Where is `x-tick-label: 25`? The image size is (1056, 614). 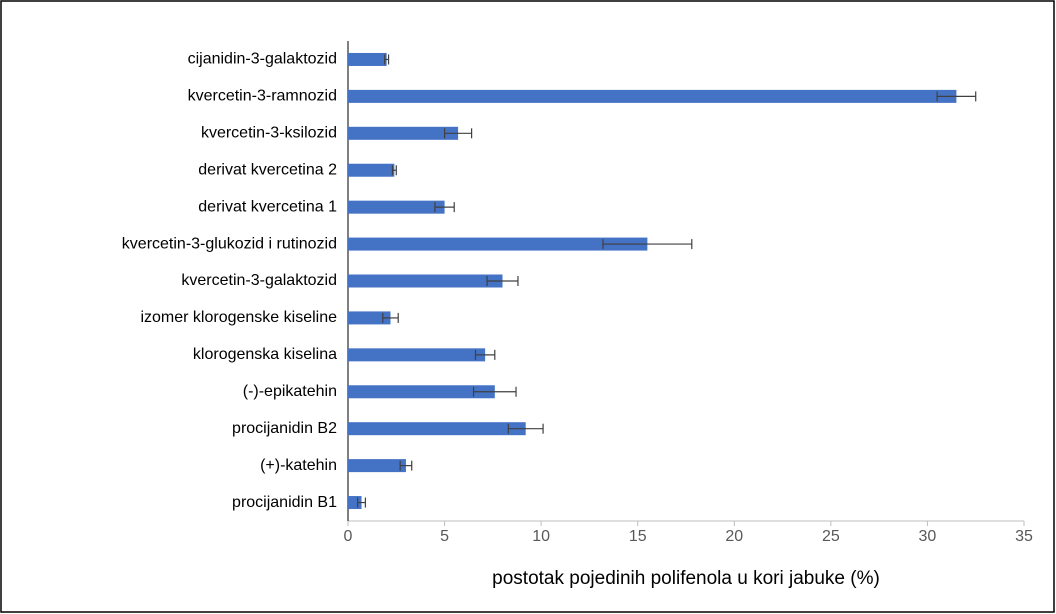 x-tick-label: 25 is located at coordinates (831, 536).